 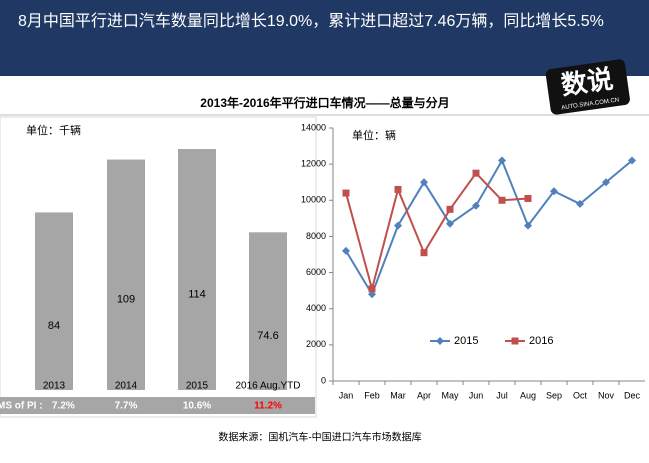 I want to click on share-value: 7.7%, so click(x=126, y=406).